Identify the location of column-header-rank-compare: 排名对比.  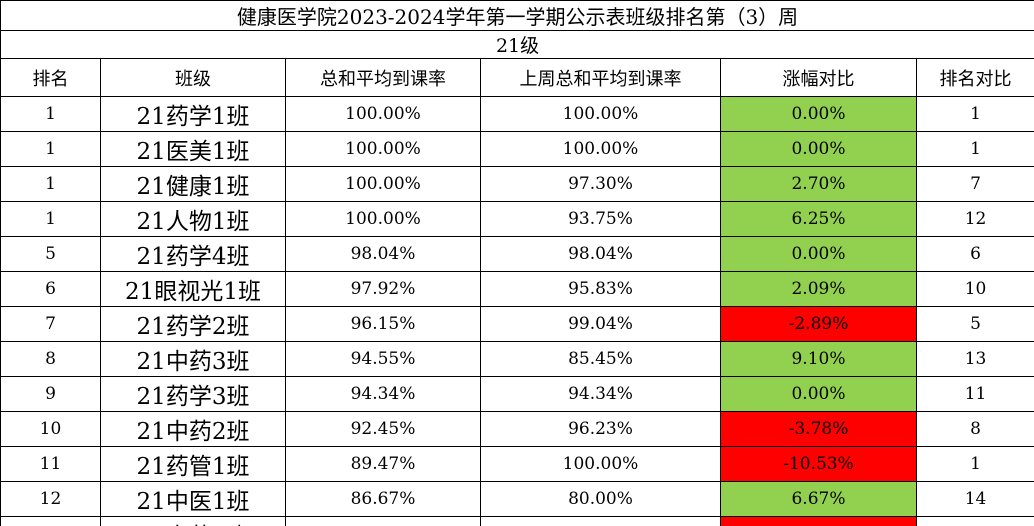
(974, 77).